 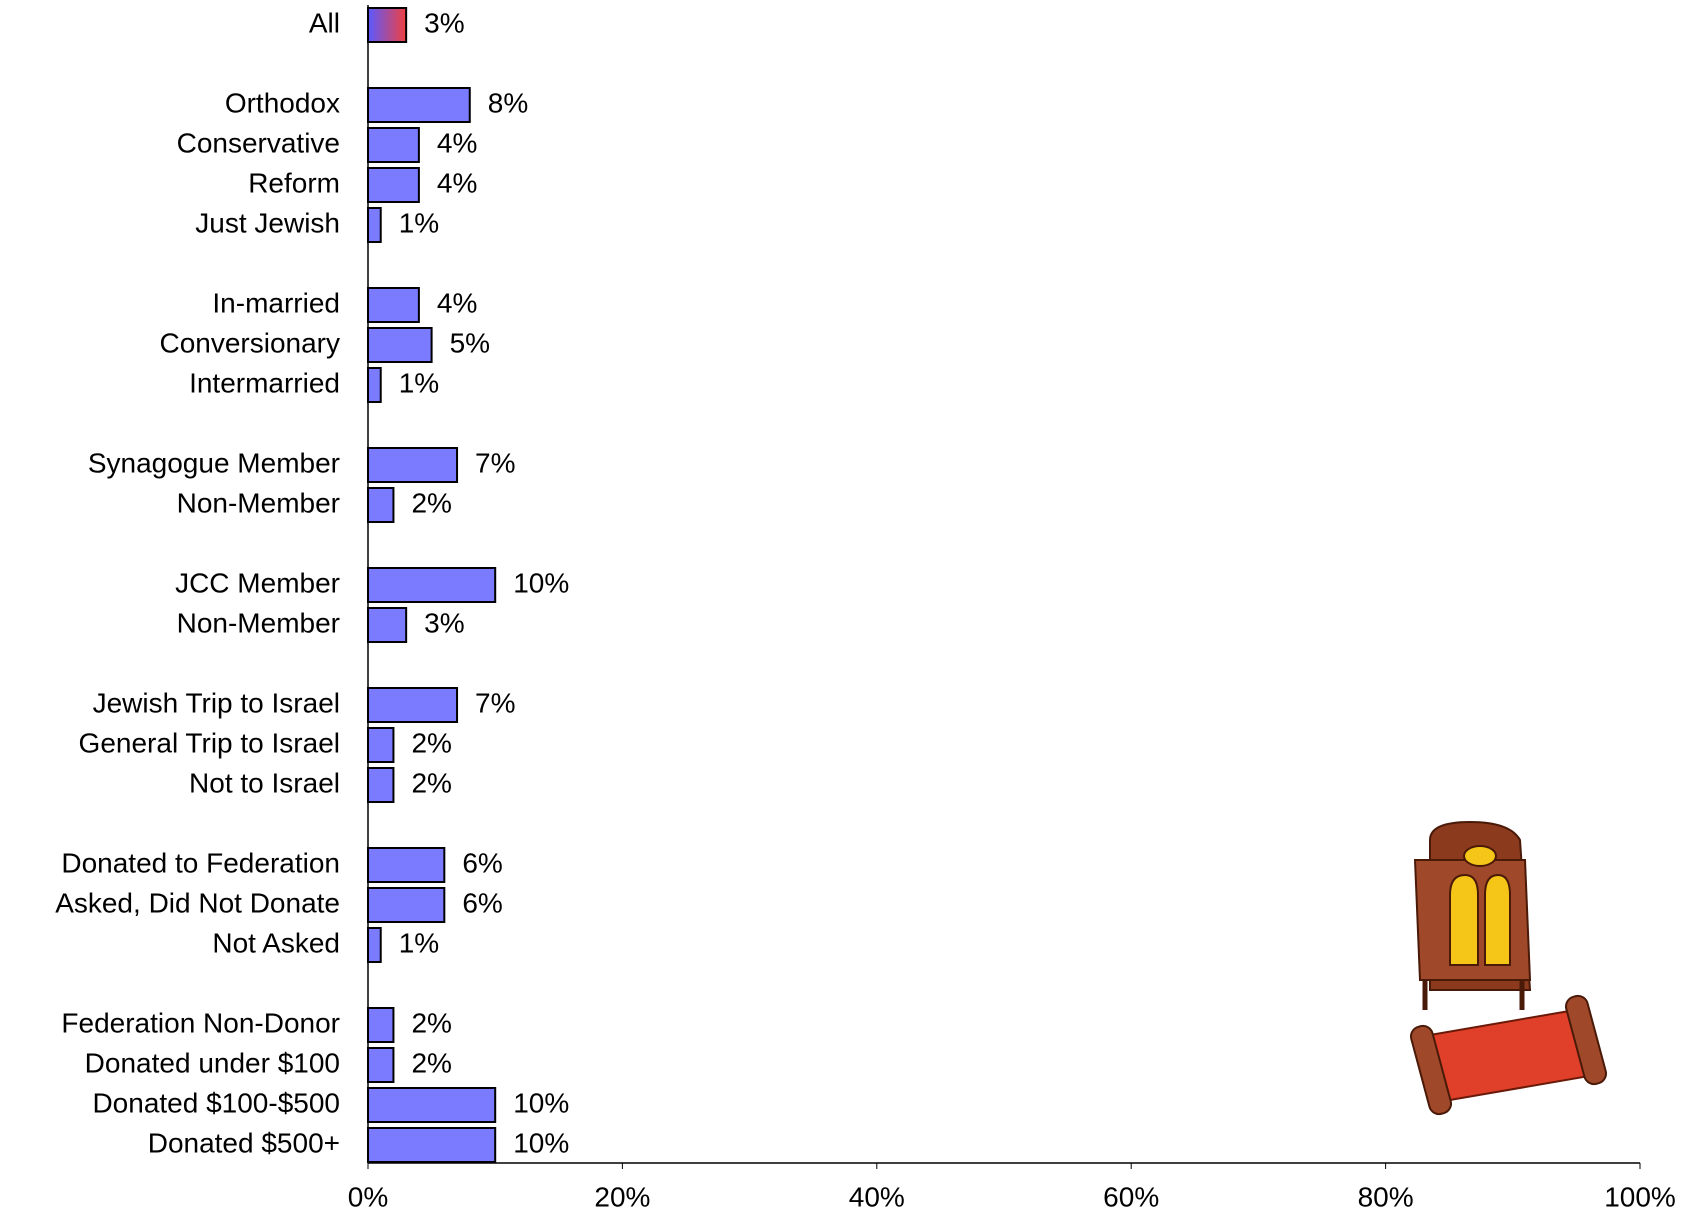 I want to click on x-tick-label: 100%, so click(x=1640, y=1195).